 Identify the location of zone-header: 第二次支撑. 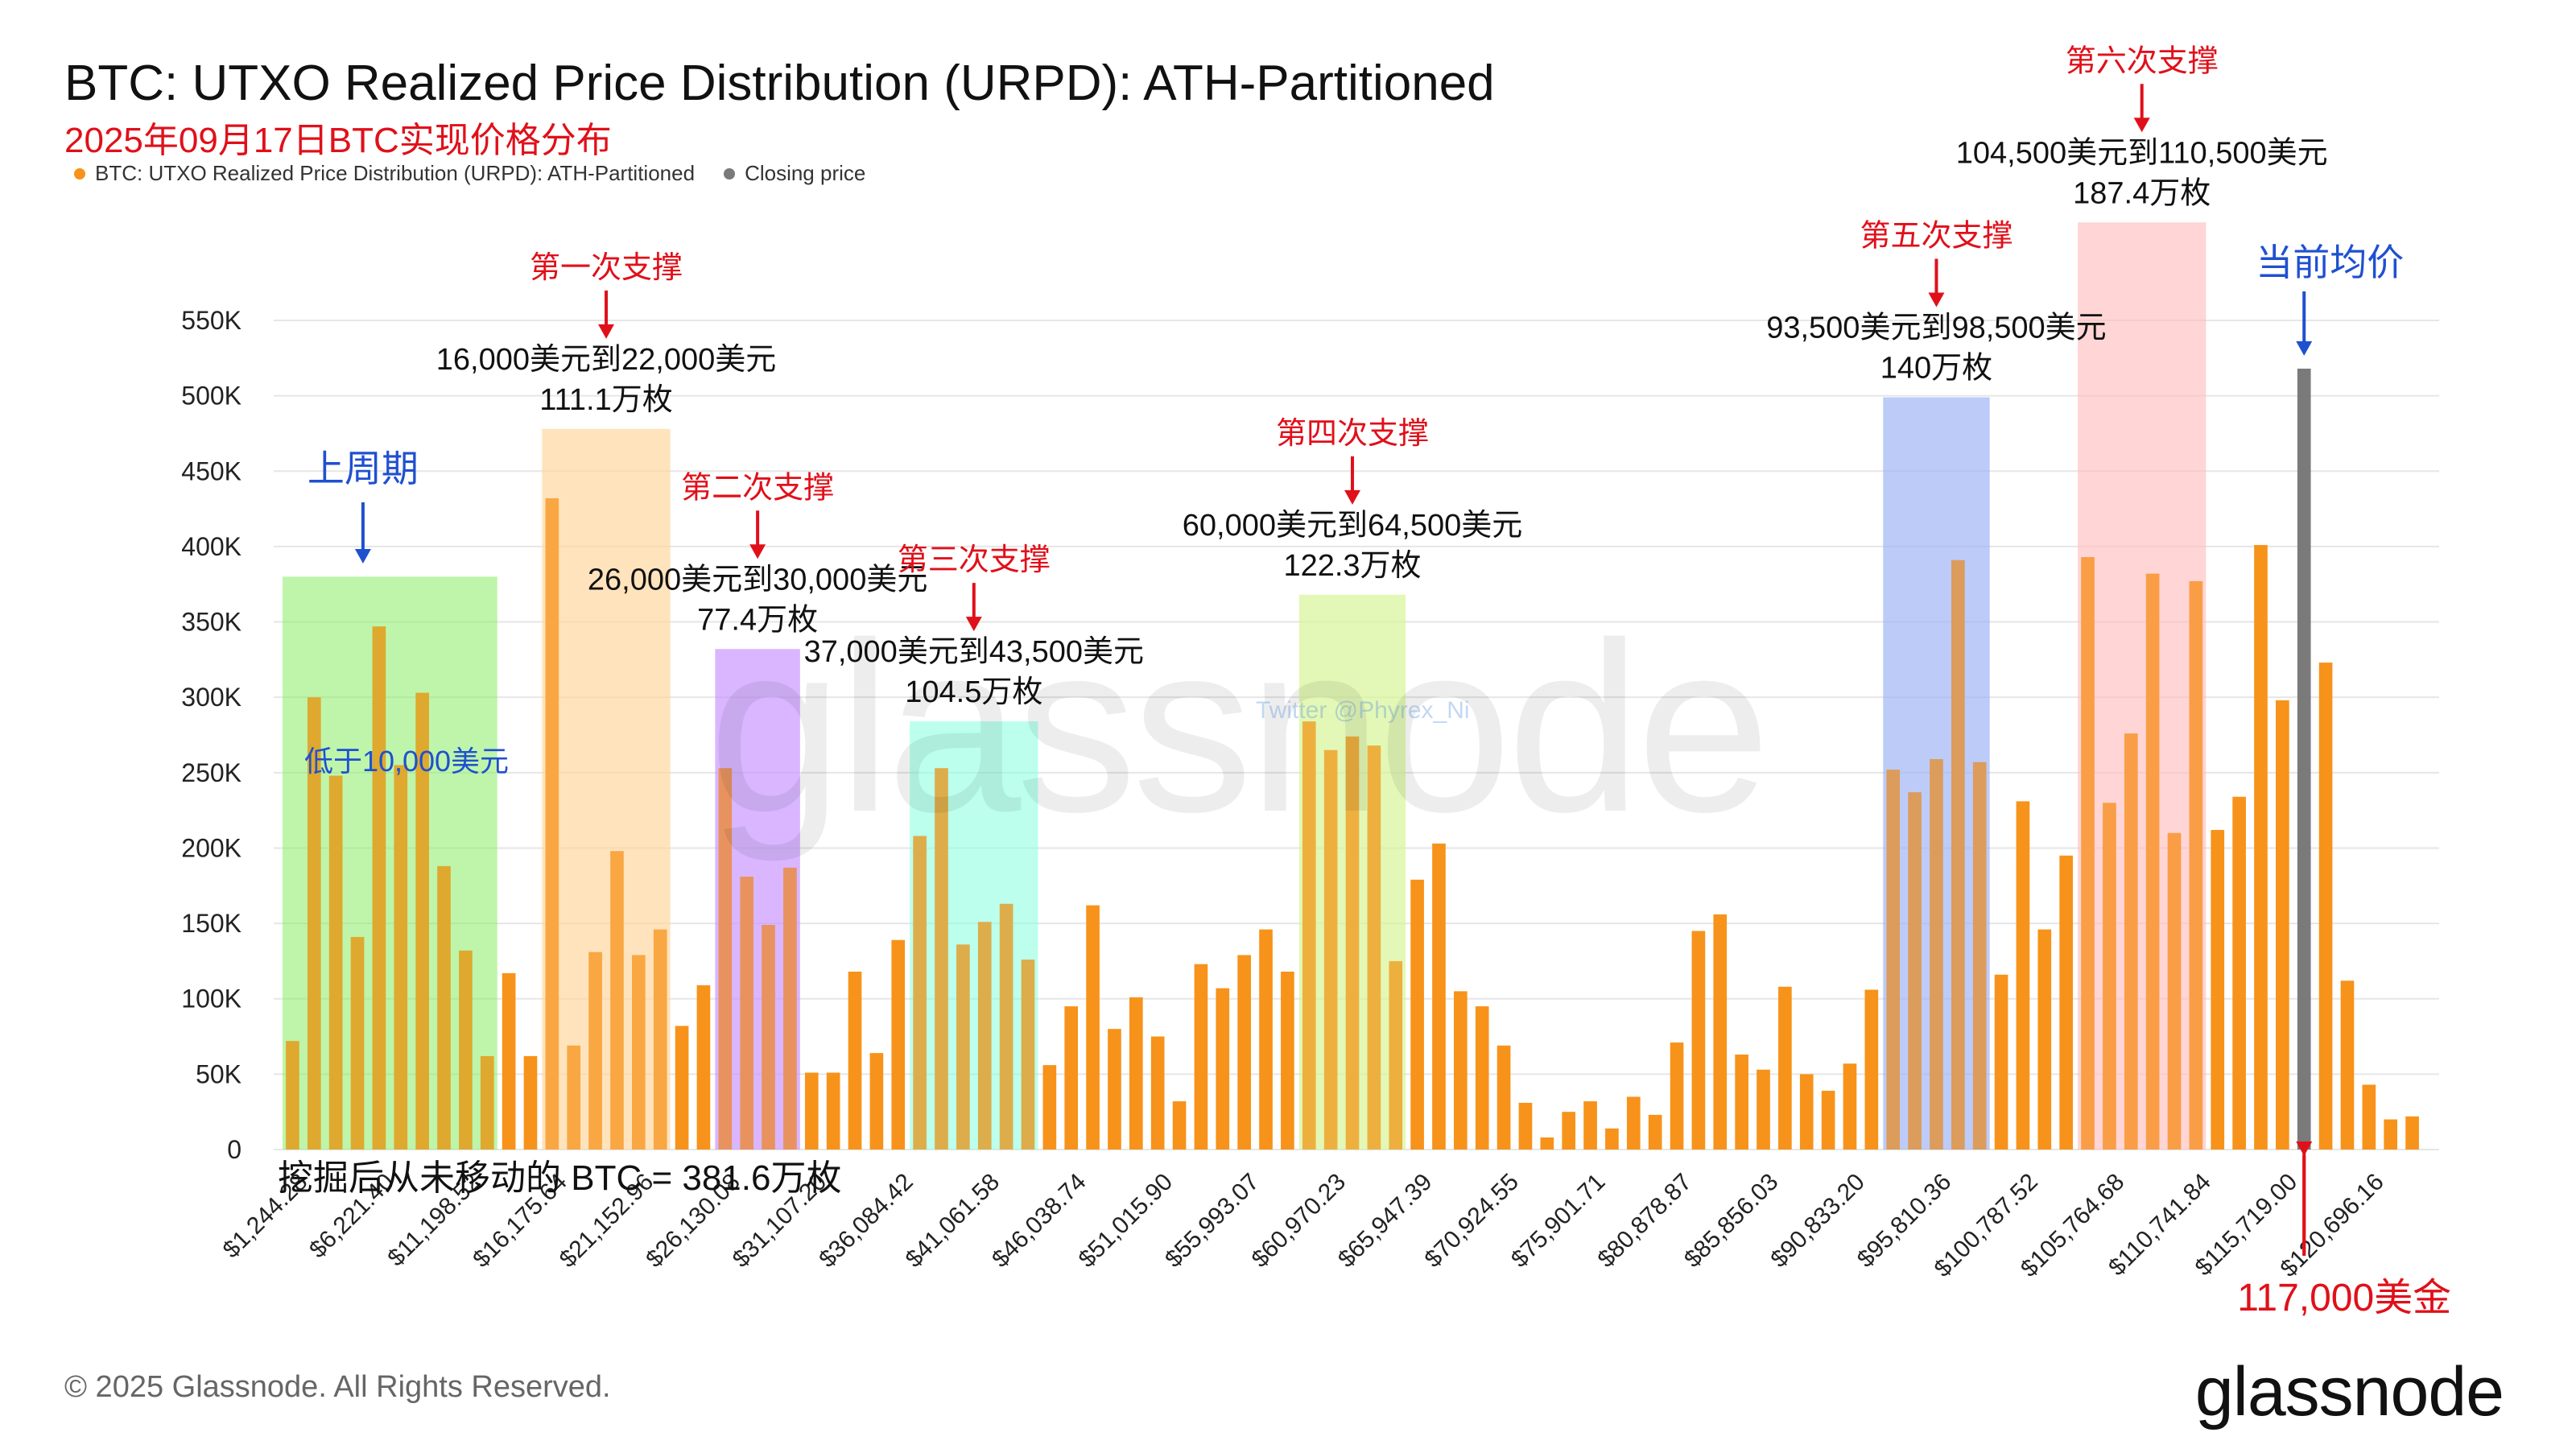
(757, 488).